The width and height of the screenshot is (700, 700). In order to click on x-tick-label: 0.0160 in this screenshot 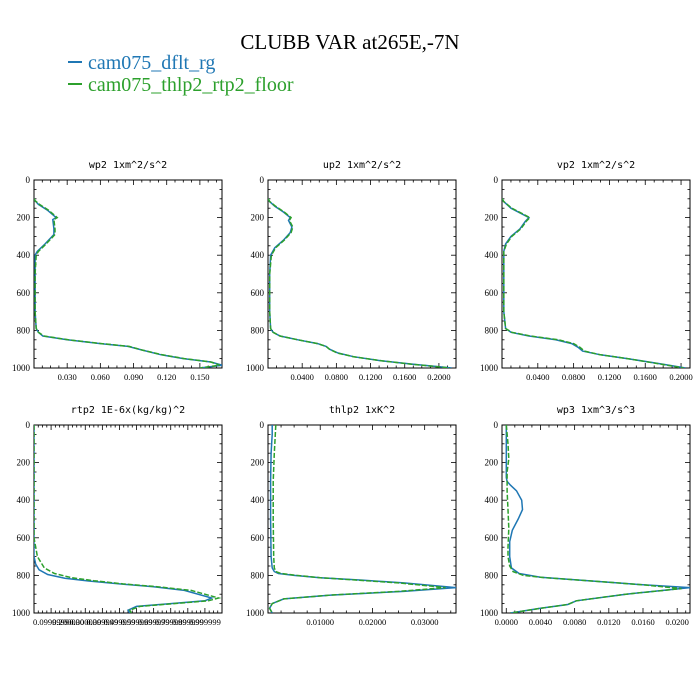, I will do `click(642, 622)`.